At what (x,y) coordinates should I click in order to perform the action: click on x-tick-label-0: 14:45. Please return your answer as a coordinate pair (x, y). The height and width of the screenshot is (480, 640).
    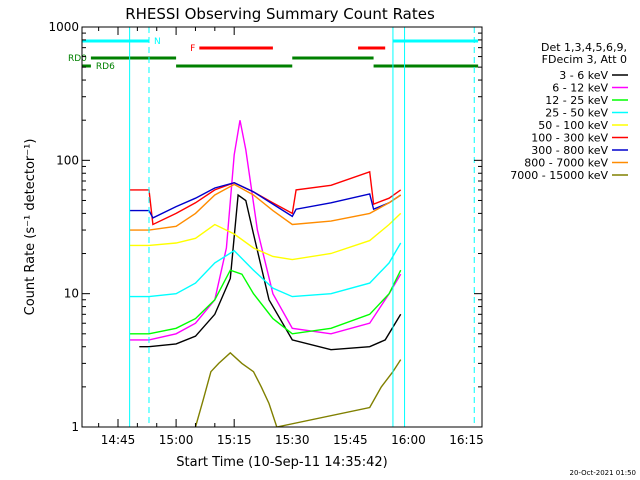
    Looking at the image, I should click on (118, 440).